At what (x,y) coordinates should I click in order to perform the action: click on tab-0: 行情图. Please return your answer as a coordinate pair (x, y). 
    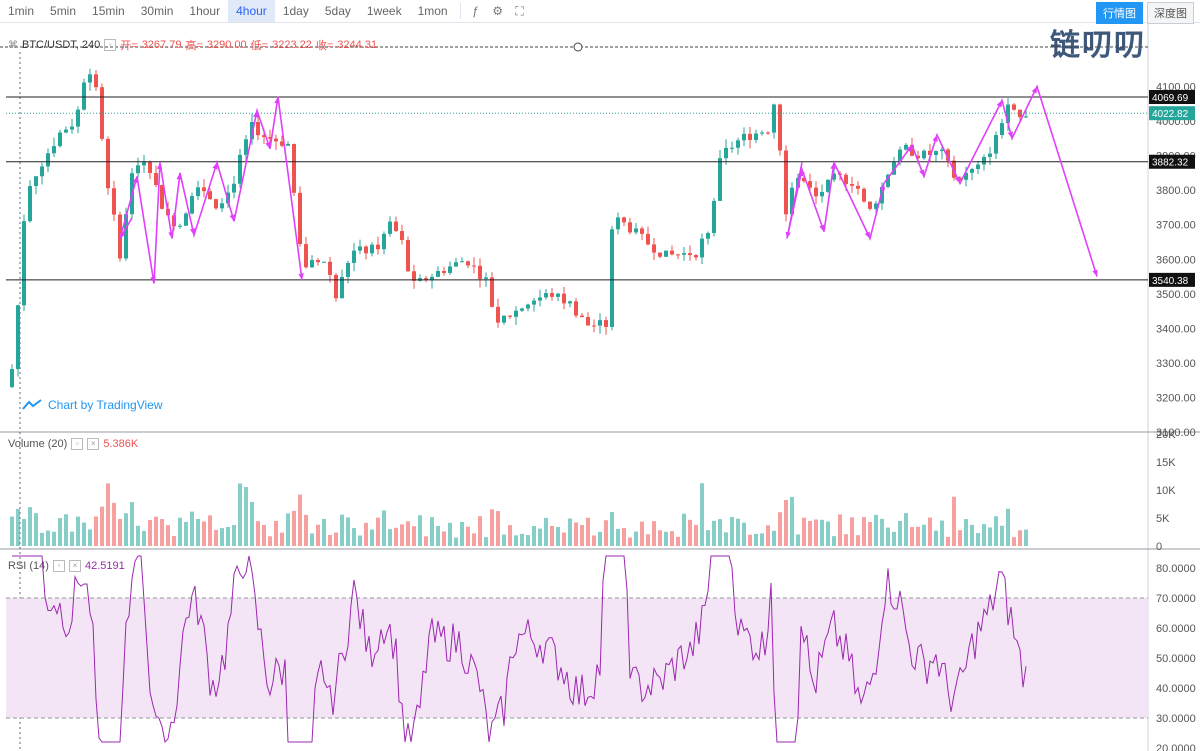
    Looking at the image, I should click on (1119, 13).